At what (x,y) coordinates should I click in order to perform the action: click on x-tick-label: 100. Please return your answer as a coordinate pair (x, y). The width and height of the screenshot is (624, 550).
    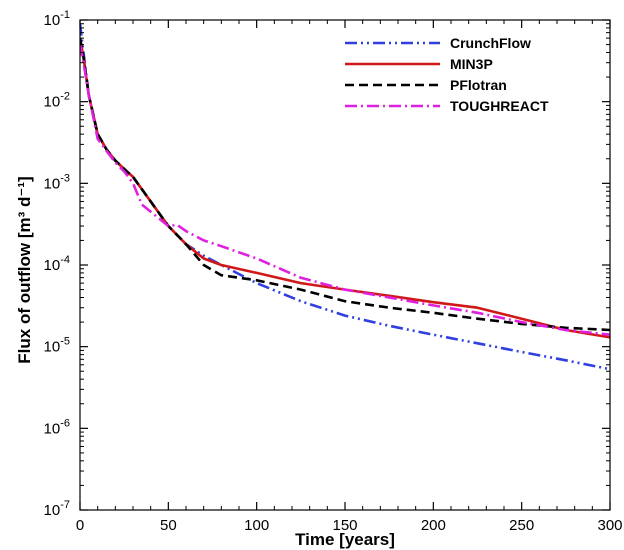
    Looking at the image, I should click on (256, 525).